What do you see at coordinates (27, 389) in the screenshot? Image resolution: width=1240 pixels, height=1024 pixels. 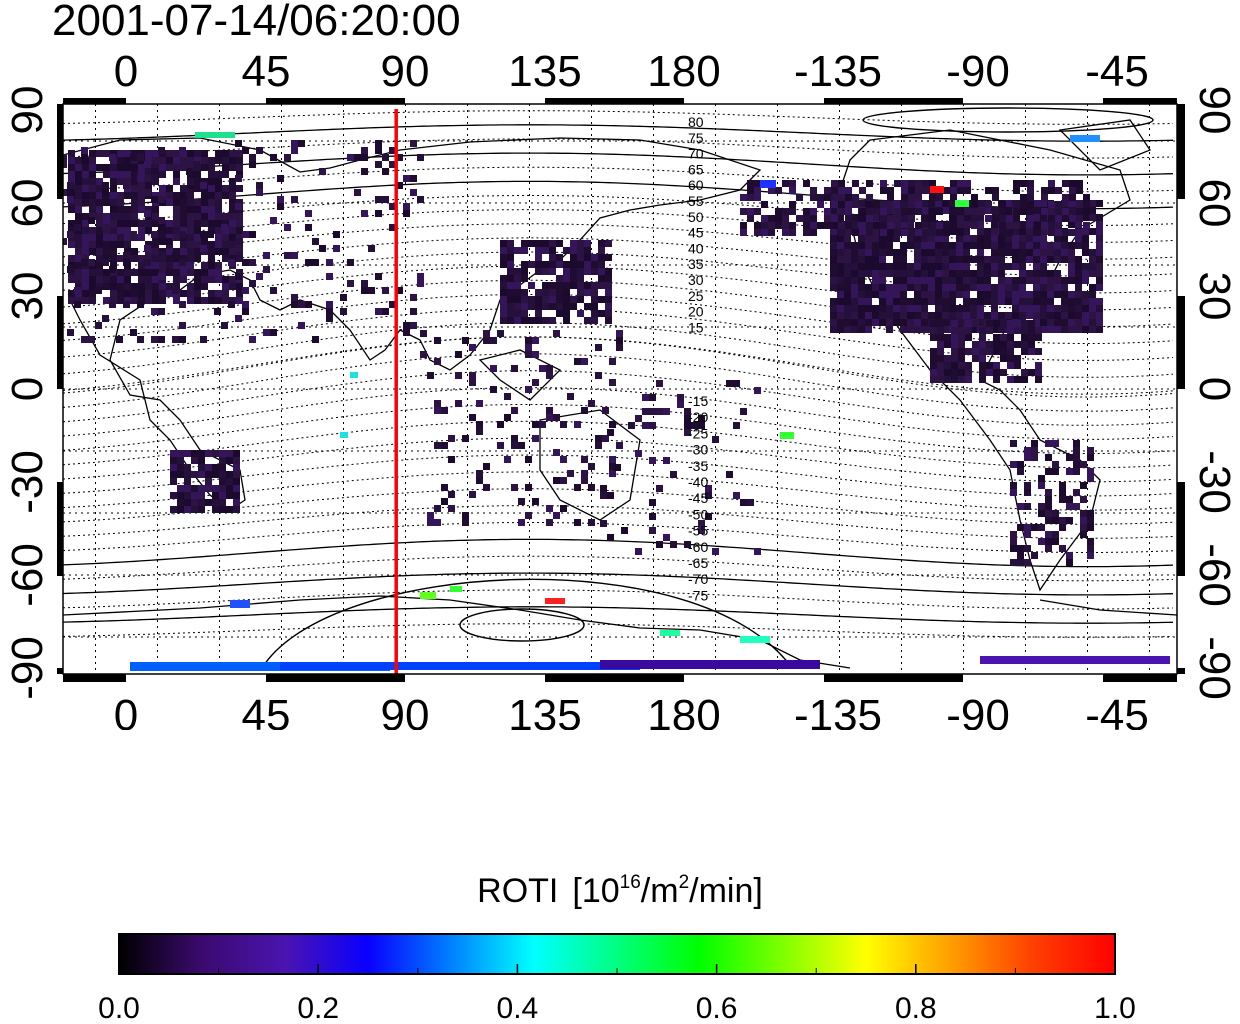 I see `left-latitude-label: 0` at bounding box center [27, 389].